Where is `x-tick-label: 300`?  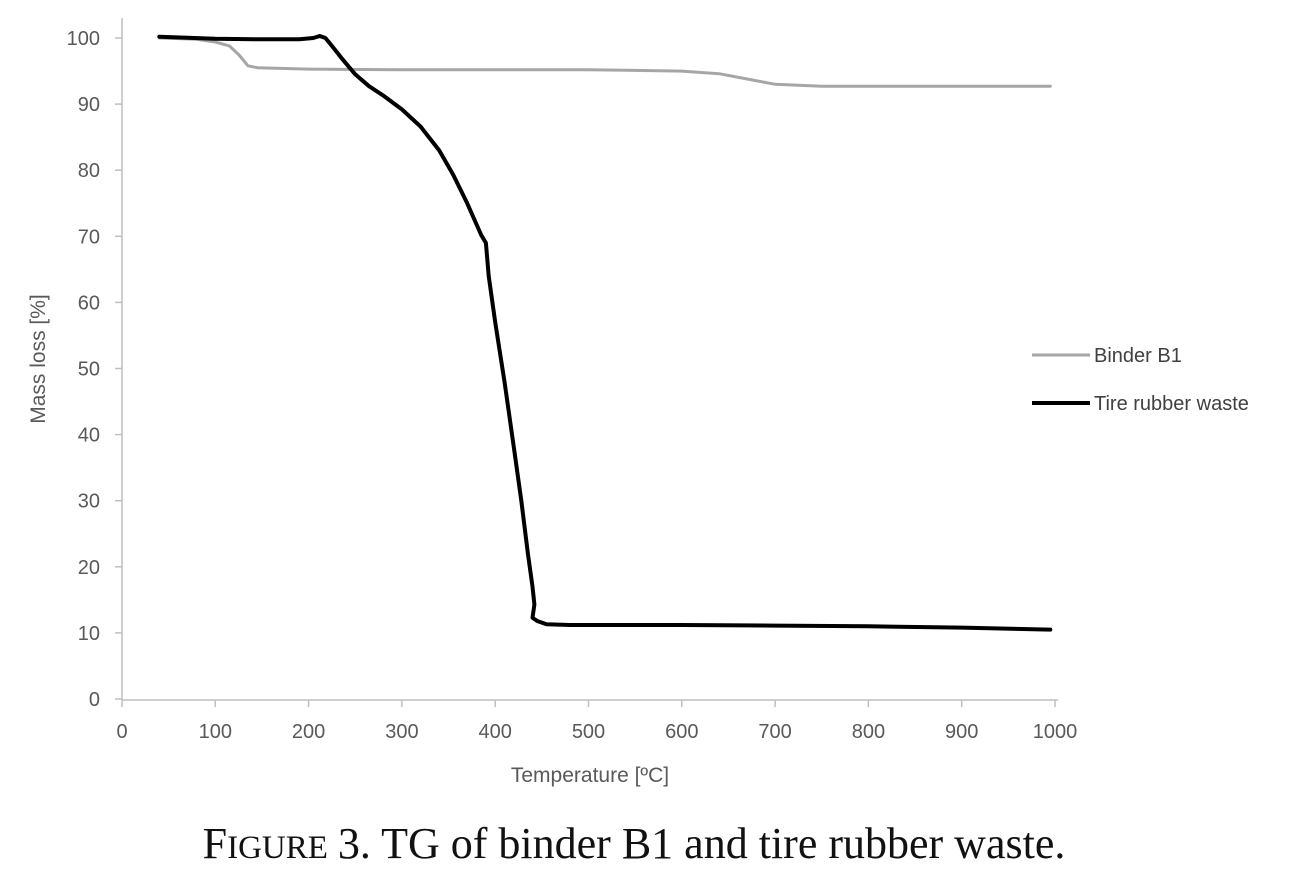 x-tick-label: 300 is located at coordinates (401, 732).